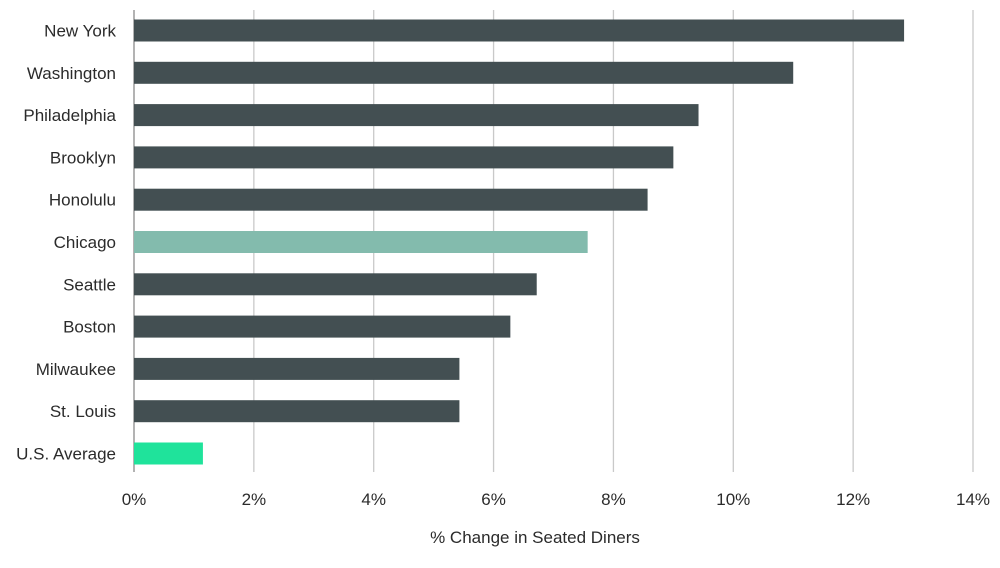 This screenshot has width=1000, height=568. I want to click on category-label: Honolulu, so click(82, 200).